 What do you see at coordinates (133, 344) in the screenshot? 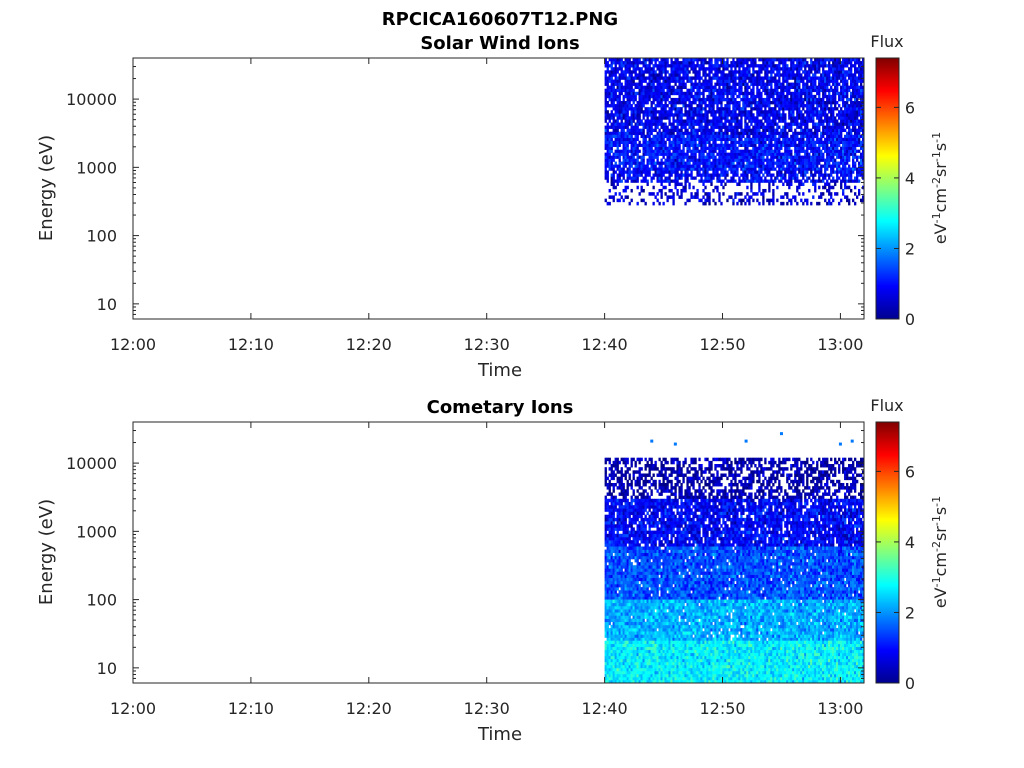
I see `x-tick-label: 12:00` at bounding box center [133, 344].